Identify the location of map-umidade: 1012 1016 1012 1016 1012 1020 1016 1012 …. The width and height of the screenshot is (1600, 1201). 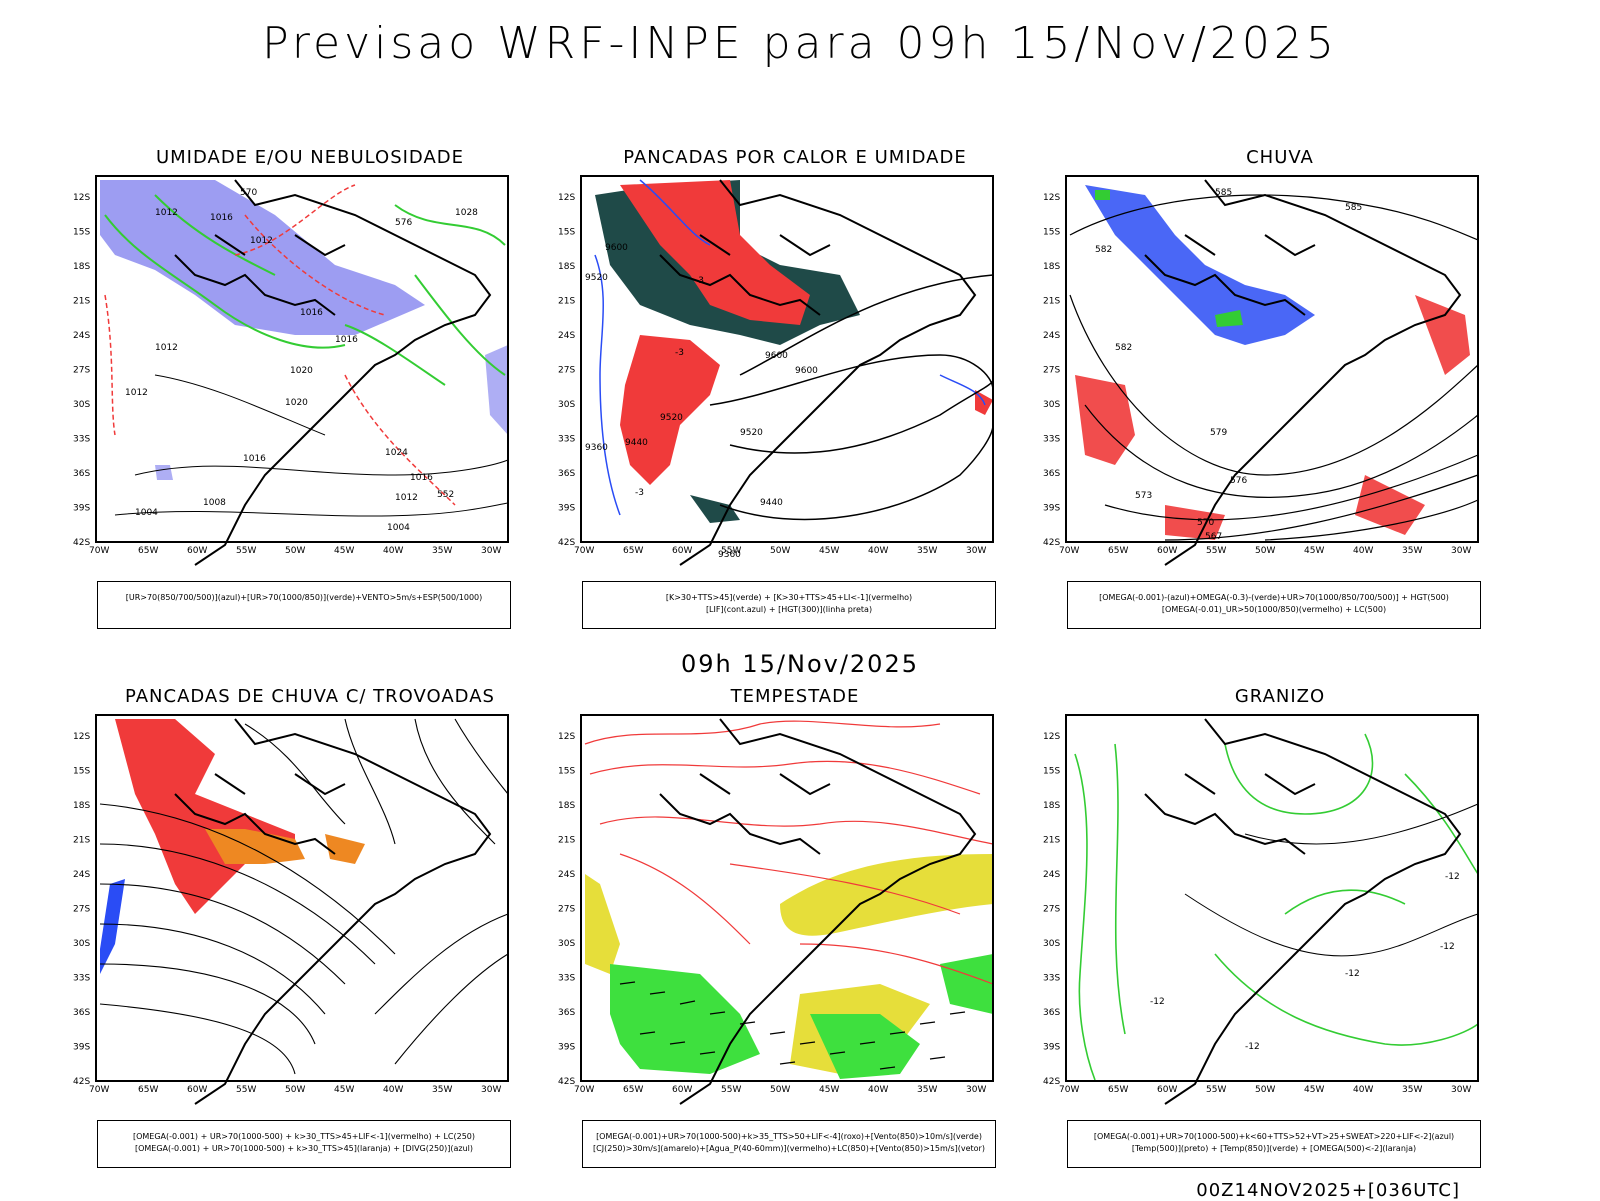
(291, 370).